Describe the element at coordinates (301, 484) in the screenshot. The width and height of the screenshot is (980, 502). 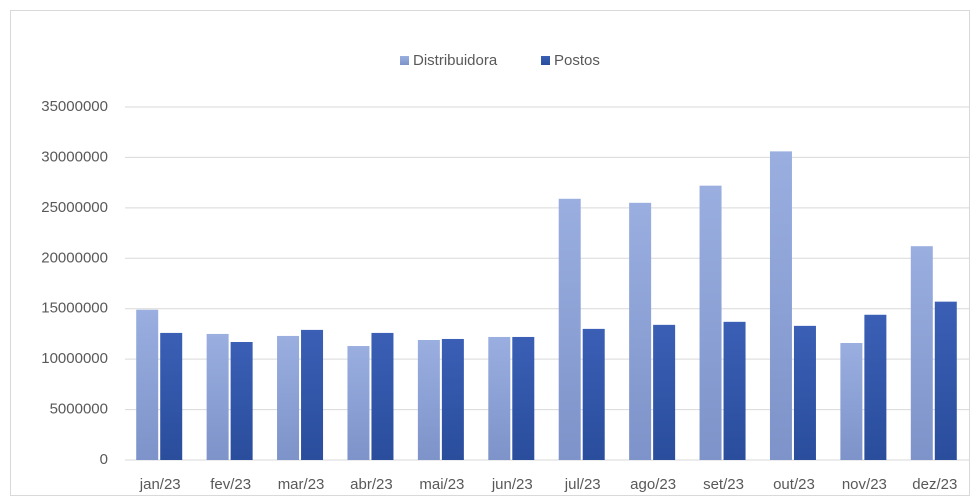
I see `x-tick-label: mar/23` at that location.